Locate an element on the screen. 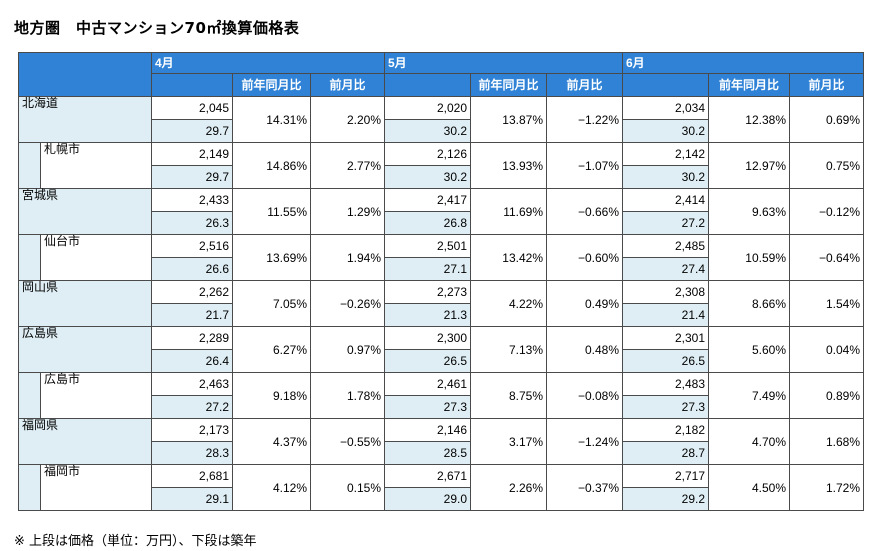 The image size is (880, 551). mom-change: 0.75% is located at coordinates (826, 165).